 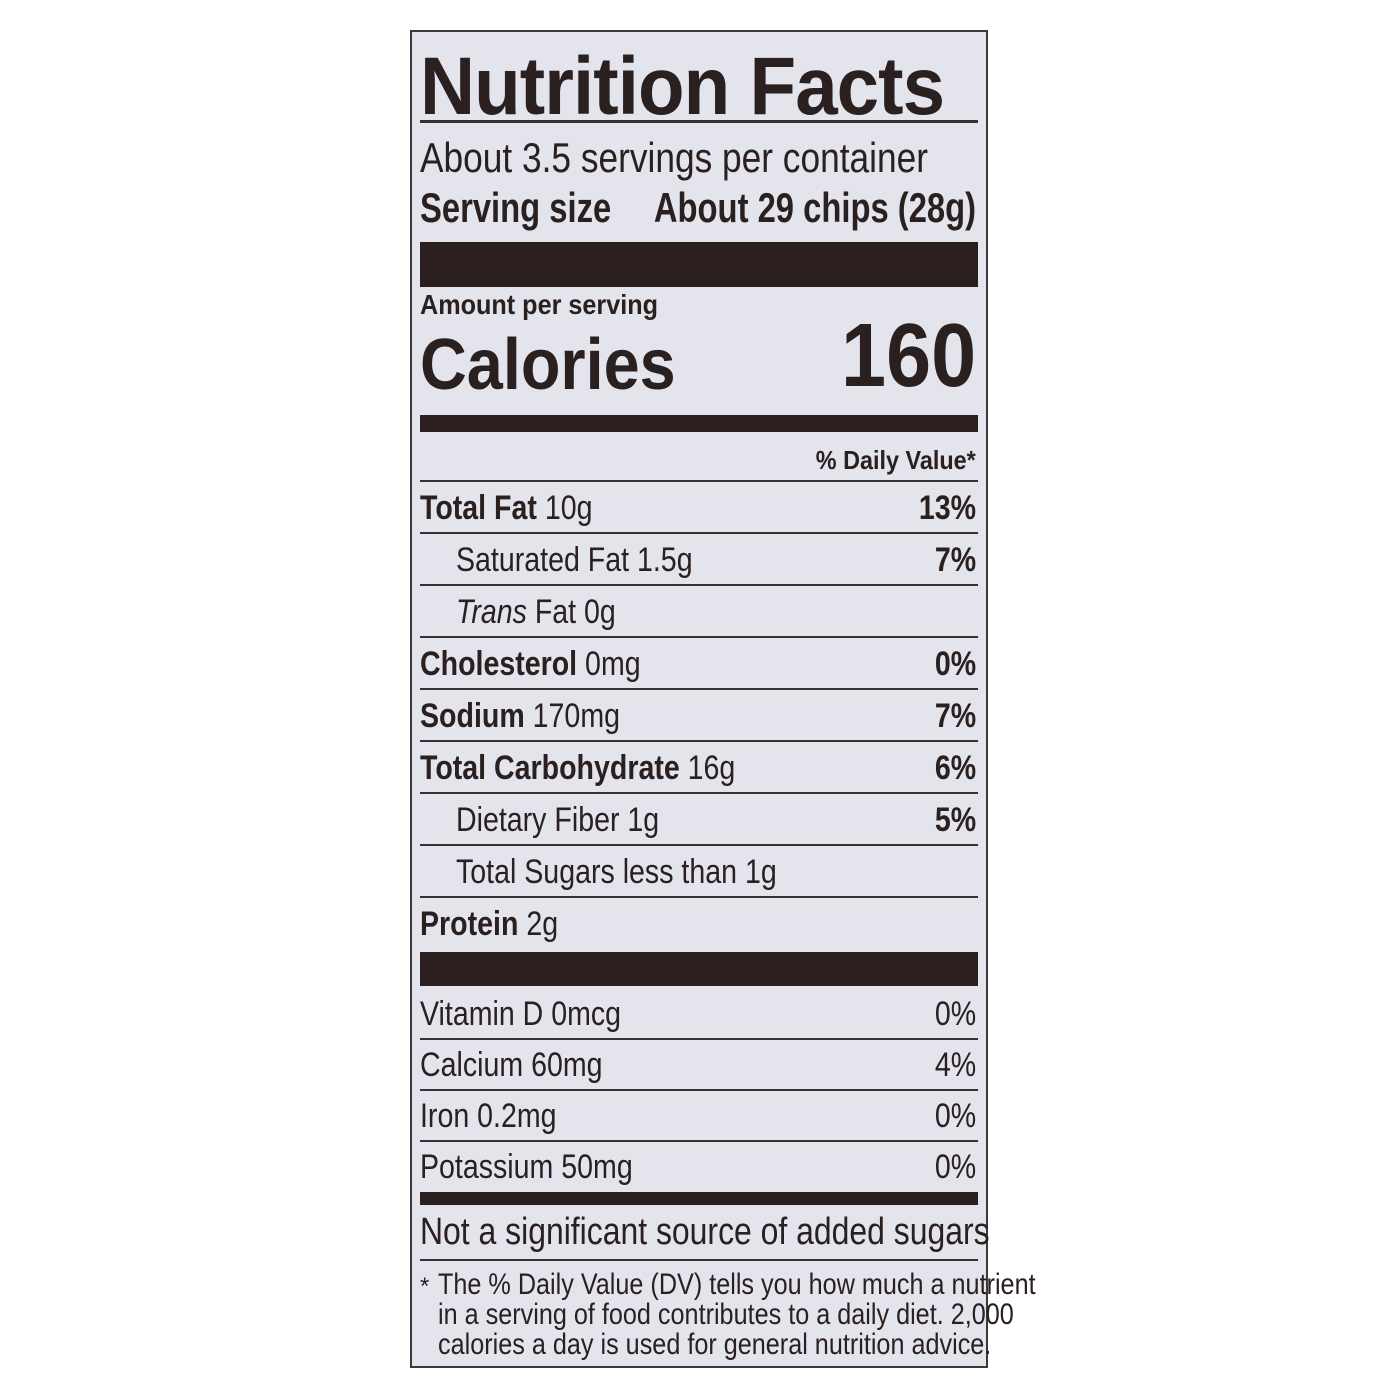 What do you see at coordinates (516, 207) in the screenshot?
I see `serving-size-label: Serving size` at bounding box center [516, 207].